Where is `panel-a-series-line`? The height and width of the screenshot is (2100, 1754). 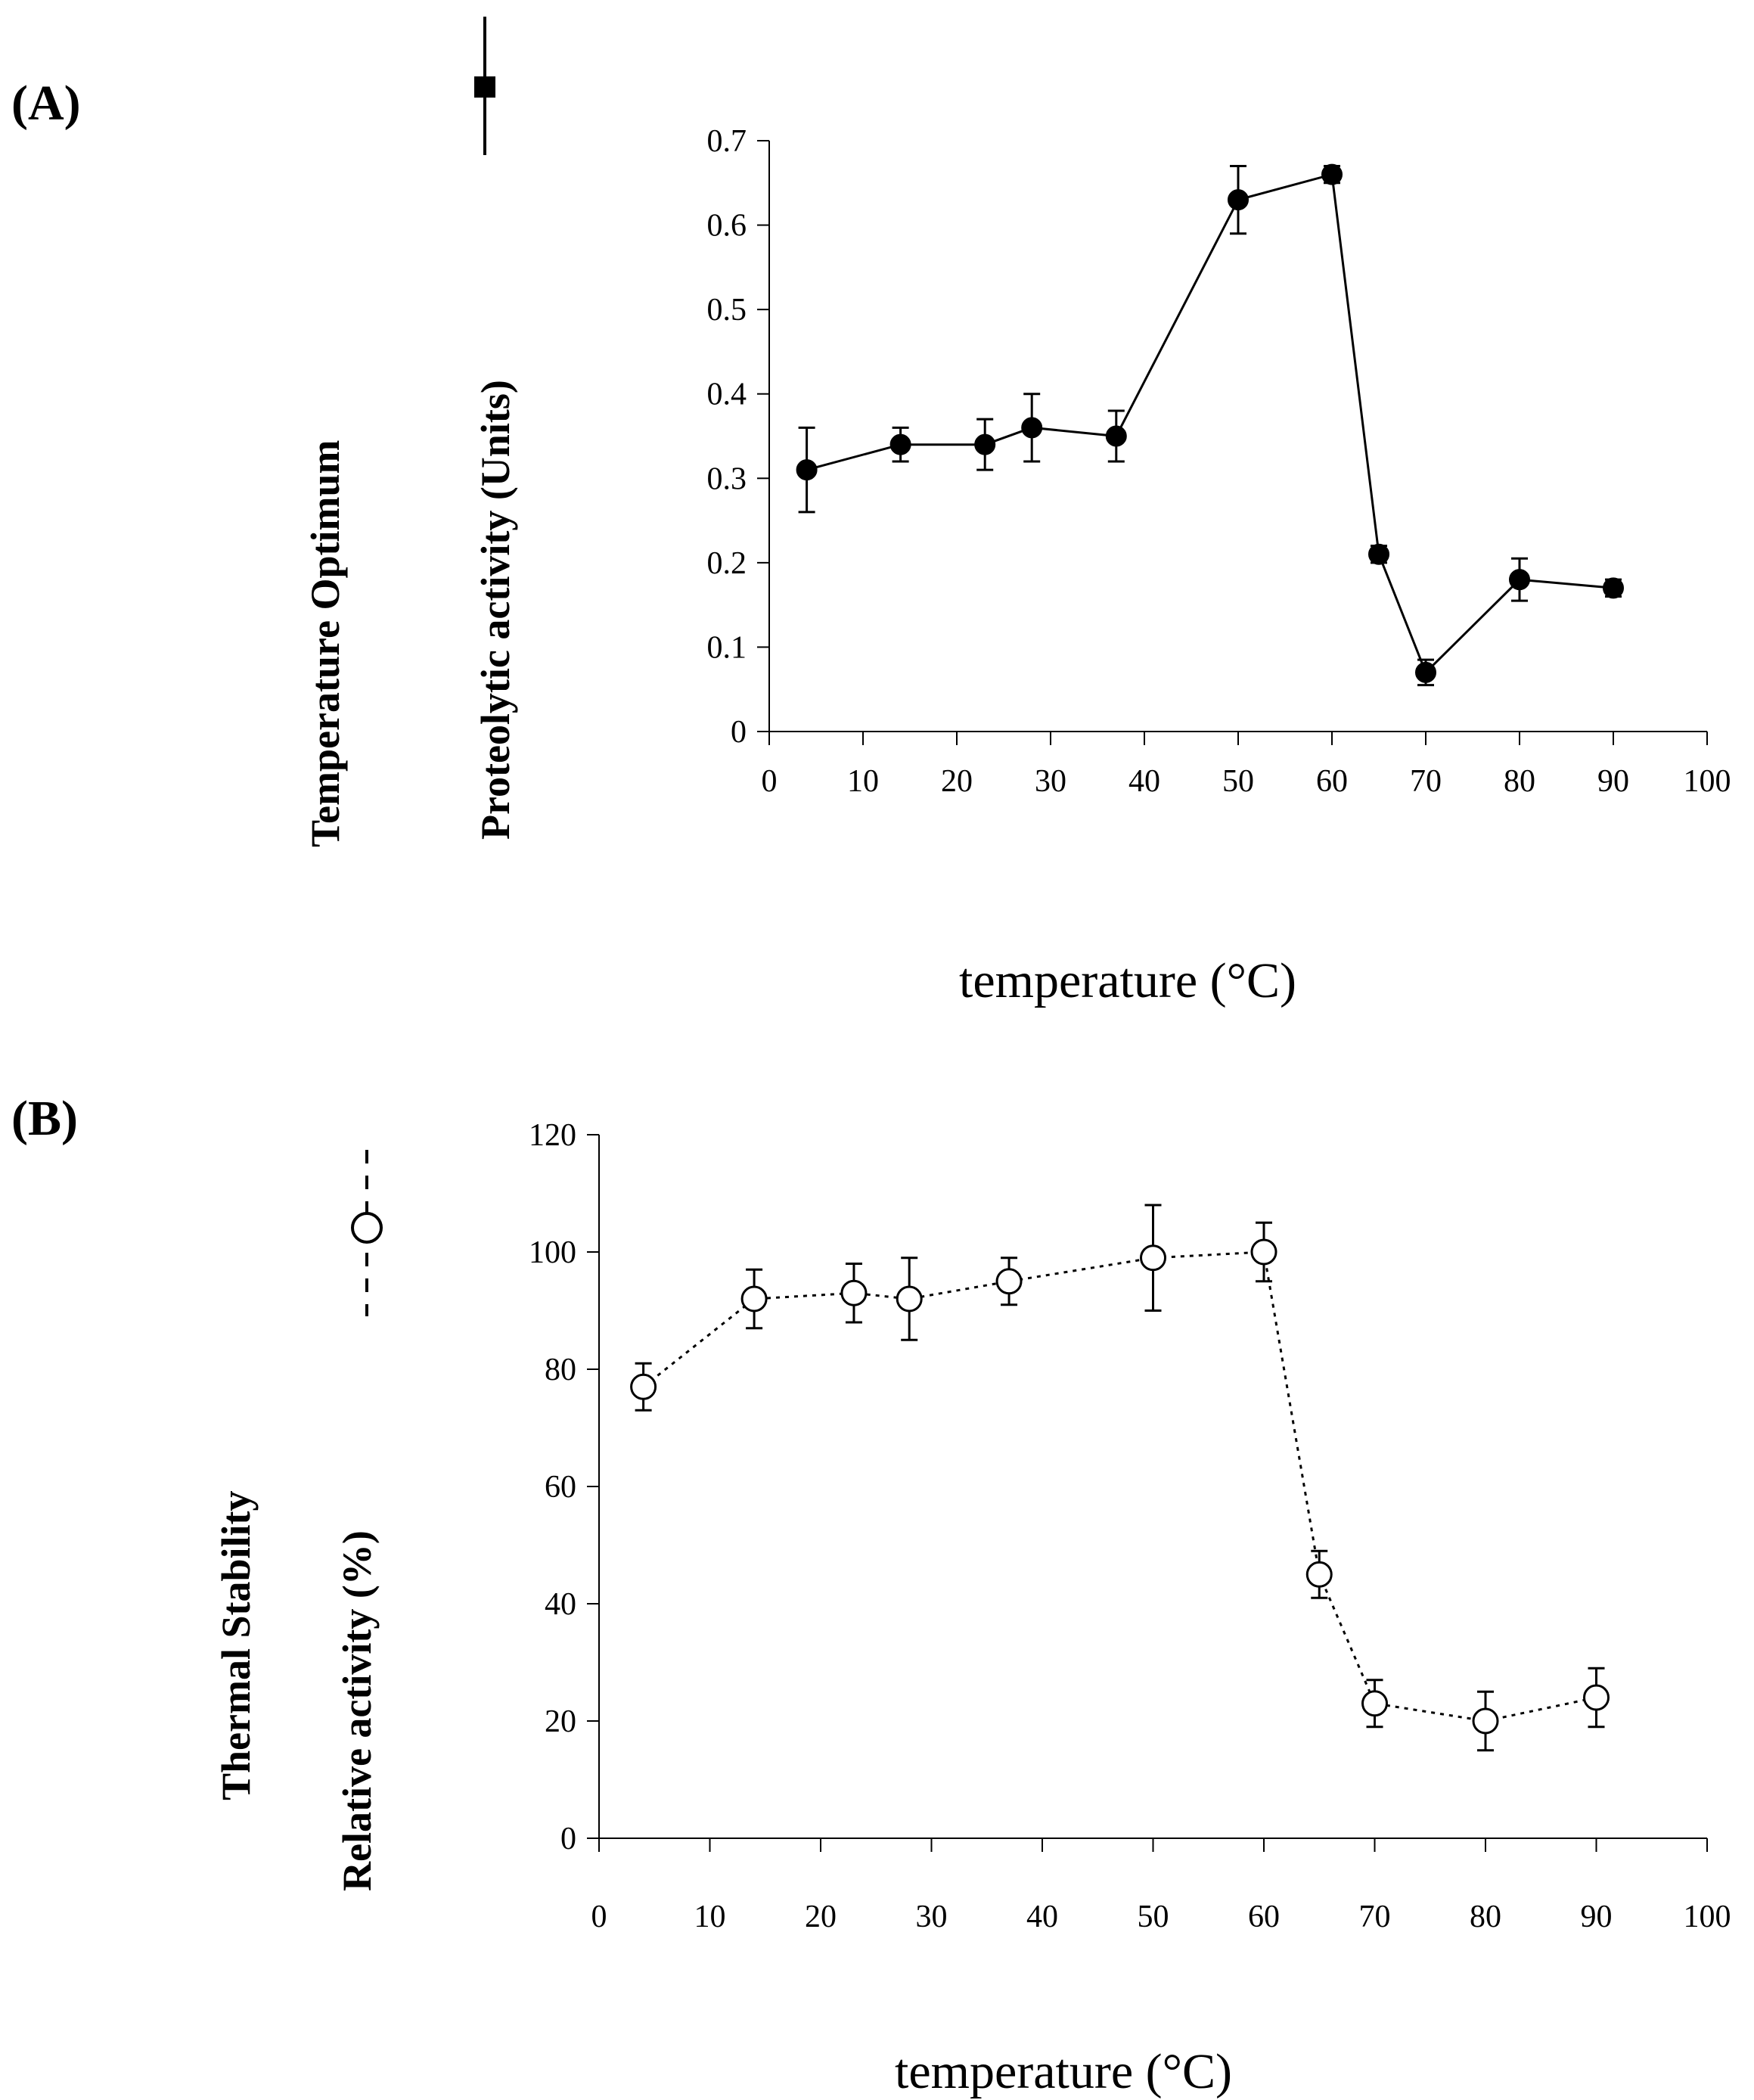
panel-a-series-line is located at coordinates (1210, 423).